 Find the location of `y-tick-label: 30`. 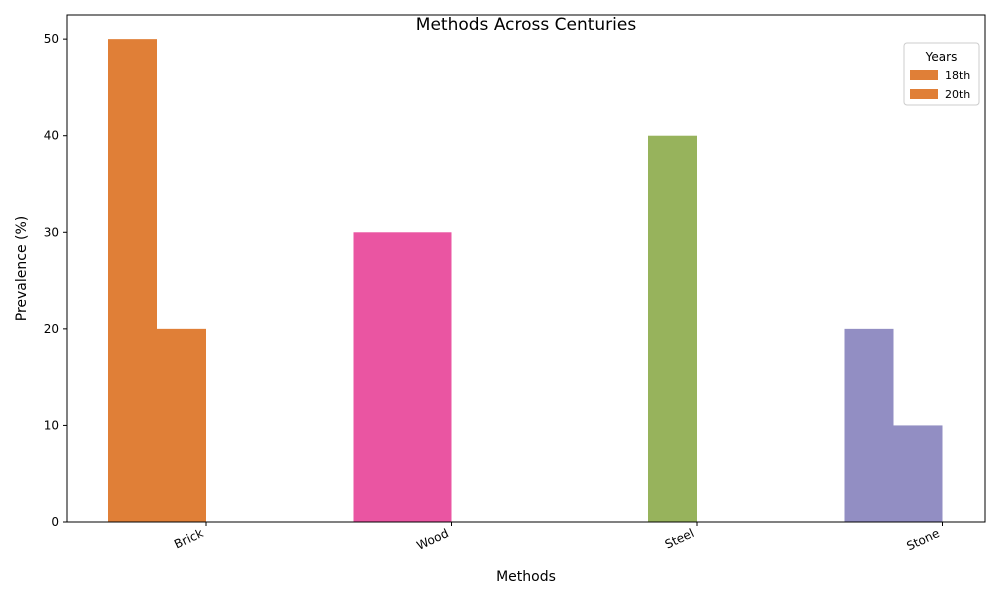

y-tick-label: 30 is located at coordinates (51, 232).